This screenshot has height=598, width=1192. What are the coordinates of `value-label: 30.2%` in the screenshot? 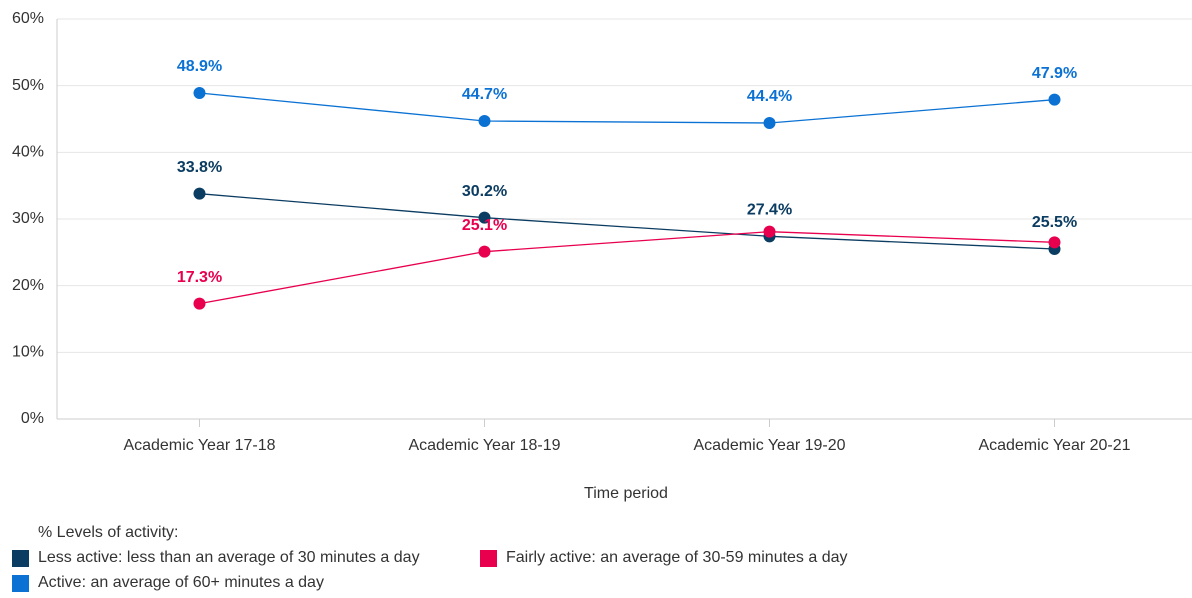 It's located at (484, 191).